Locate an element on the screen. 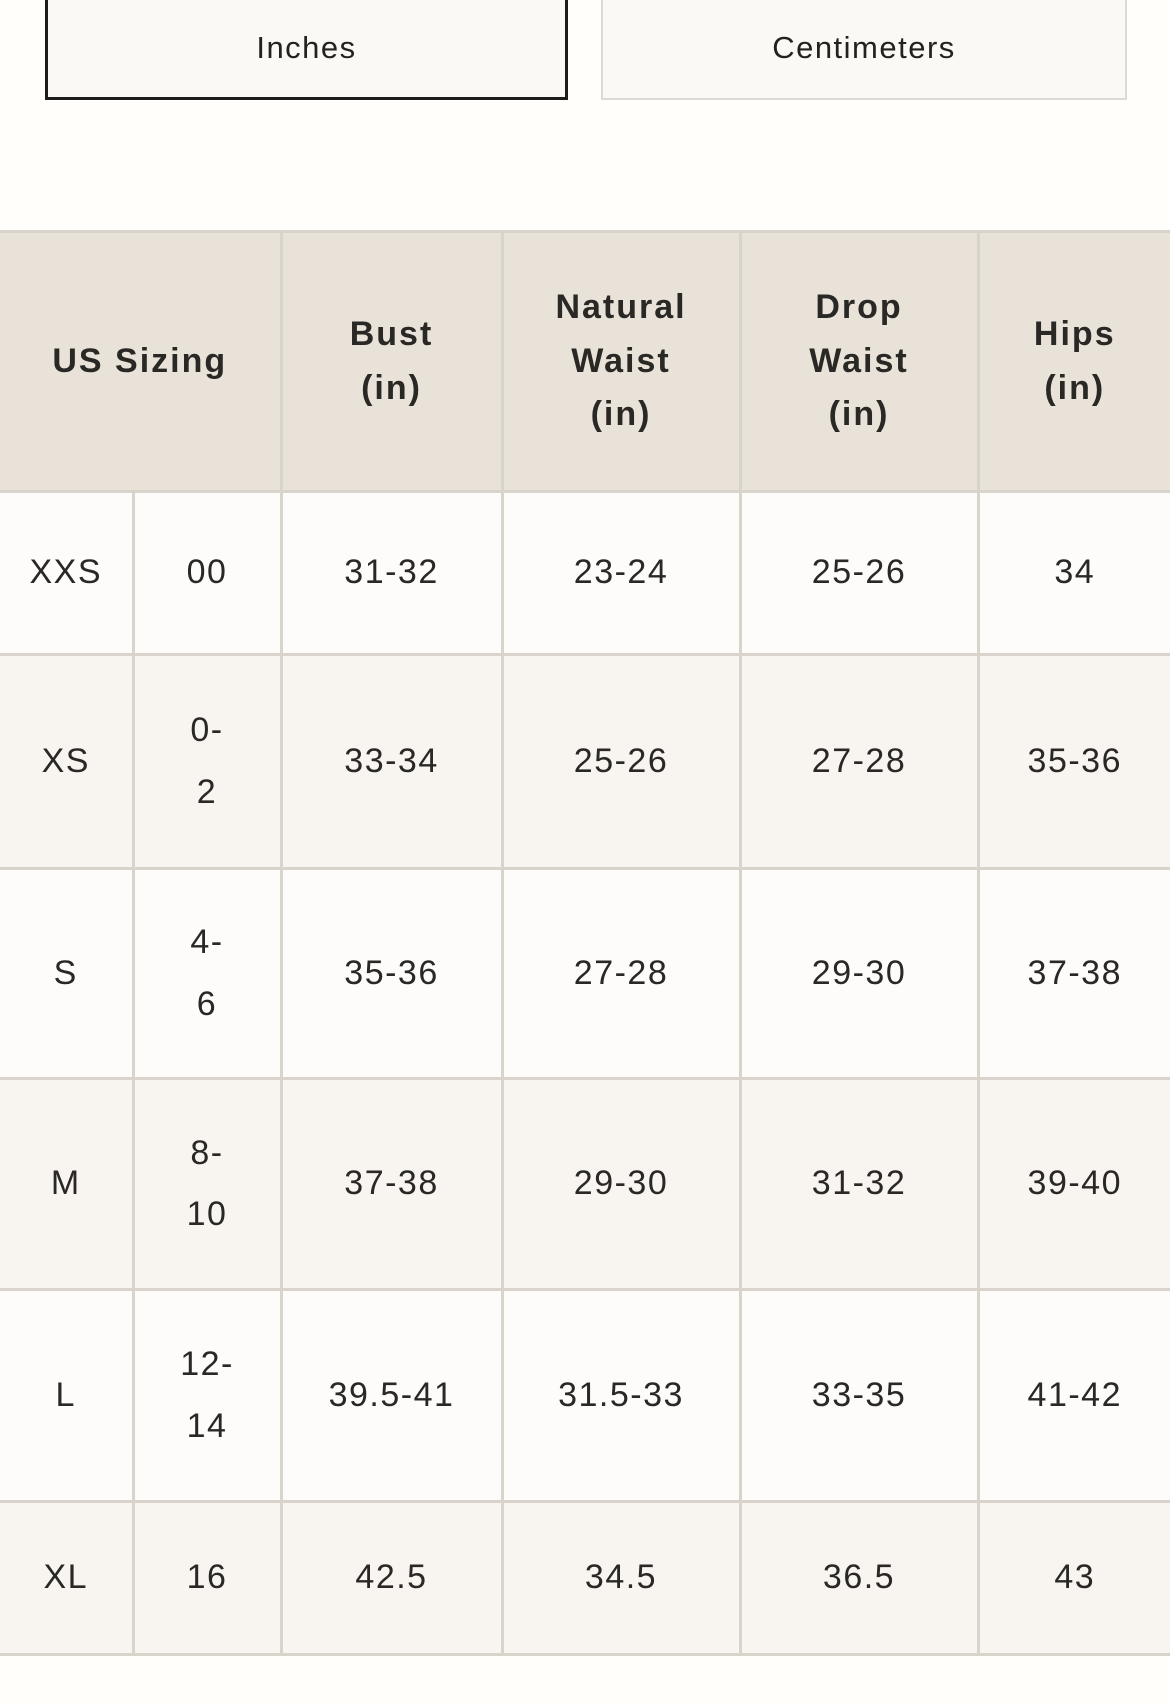 The height and width of the screenshot is (1705, 1170). bust-cell: 42.5 is located at coordinates (391, 1578).